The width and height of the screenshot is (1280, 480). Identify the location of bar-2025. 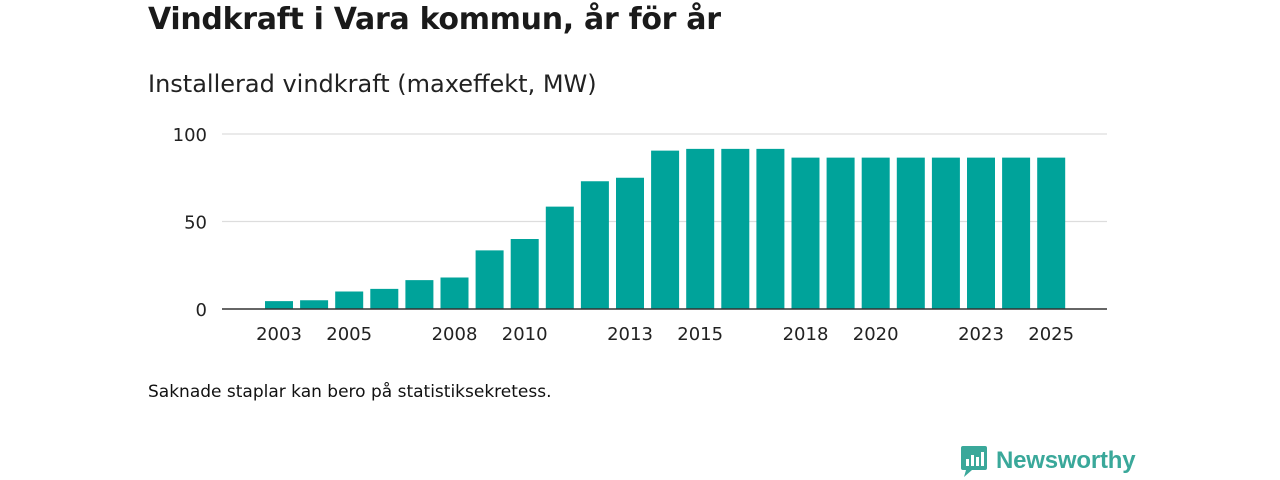
(1051, 233).